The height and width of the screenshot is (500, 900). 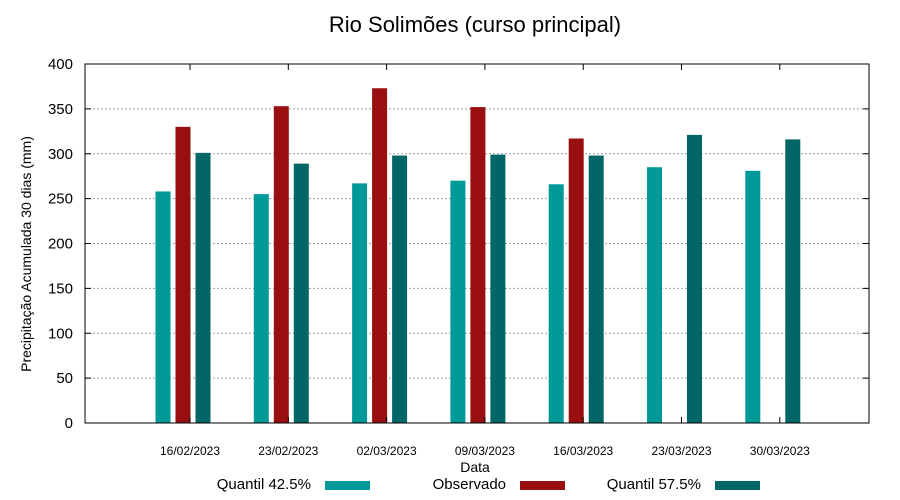 I want to click on y-tick-label: 400, so click(x=60, y=64).